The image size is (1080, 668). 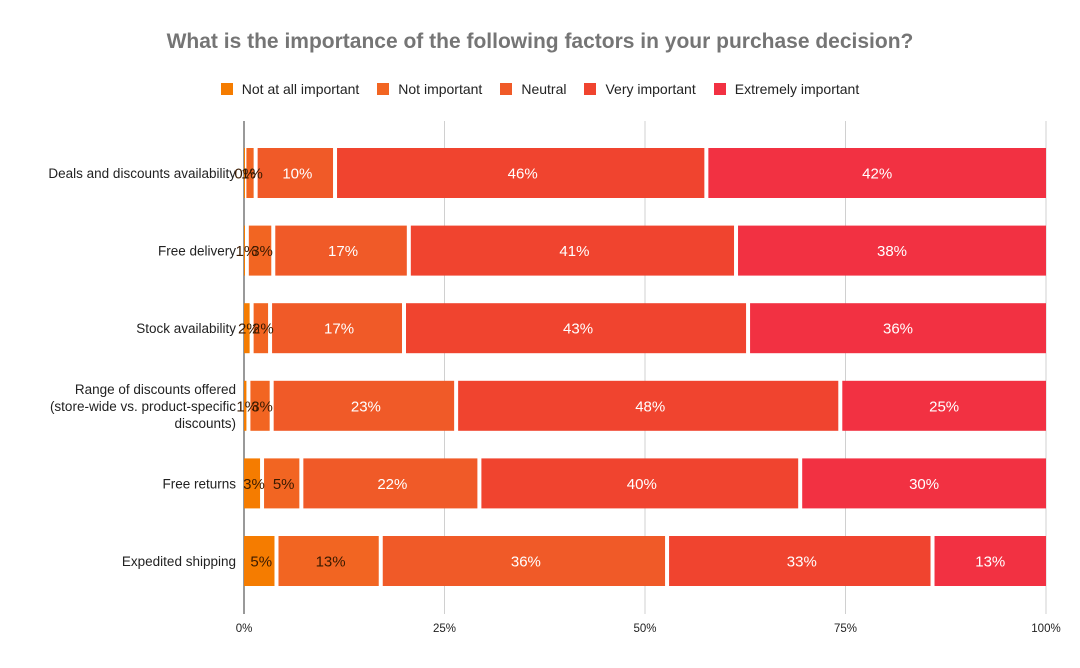 I want to click on data-label: 30%, so click(x=924, y=484).